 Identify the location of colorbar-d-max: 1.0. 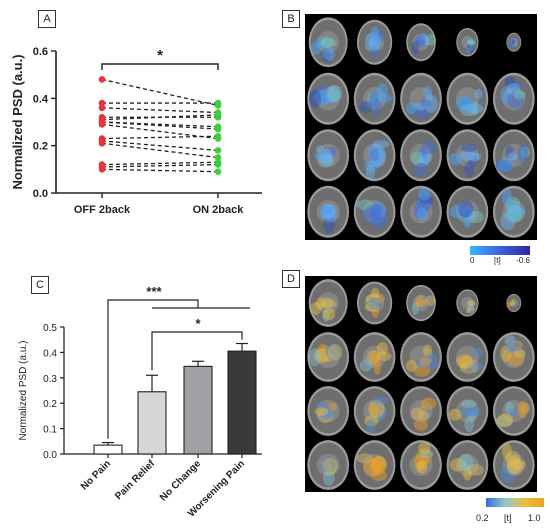
(534, 518).